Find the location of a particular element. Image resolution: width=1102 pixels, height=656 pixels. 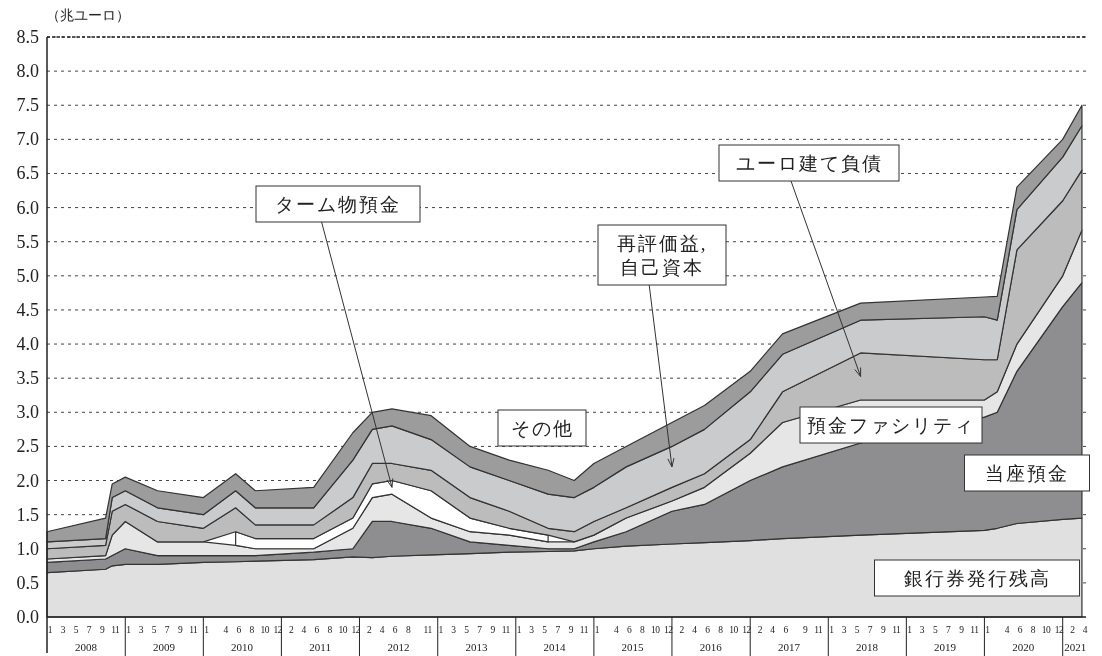

series-label: 当座預金 is located at coordinates (1027, 473).